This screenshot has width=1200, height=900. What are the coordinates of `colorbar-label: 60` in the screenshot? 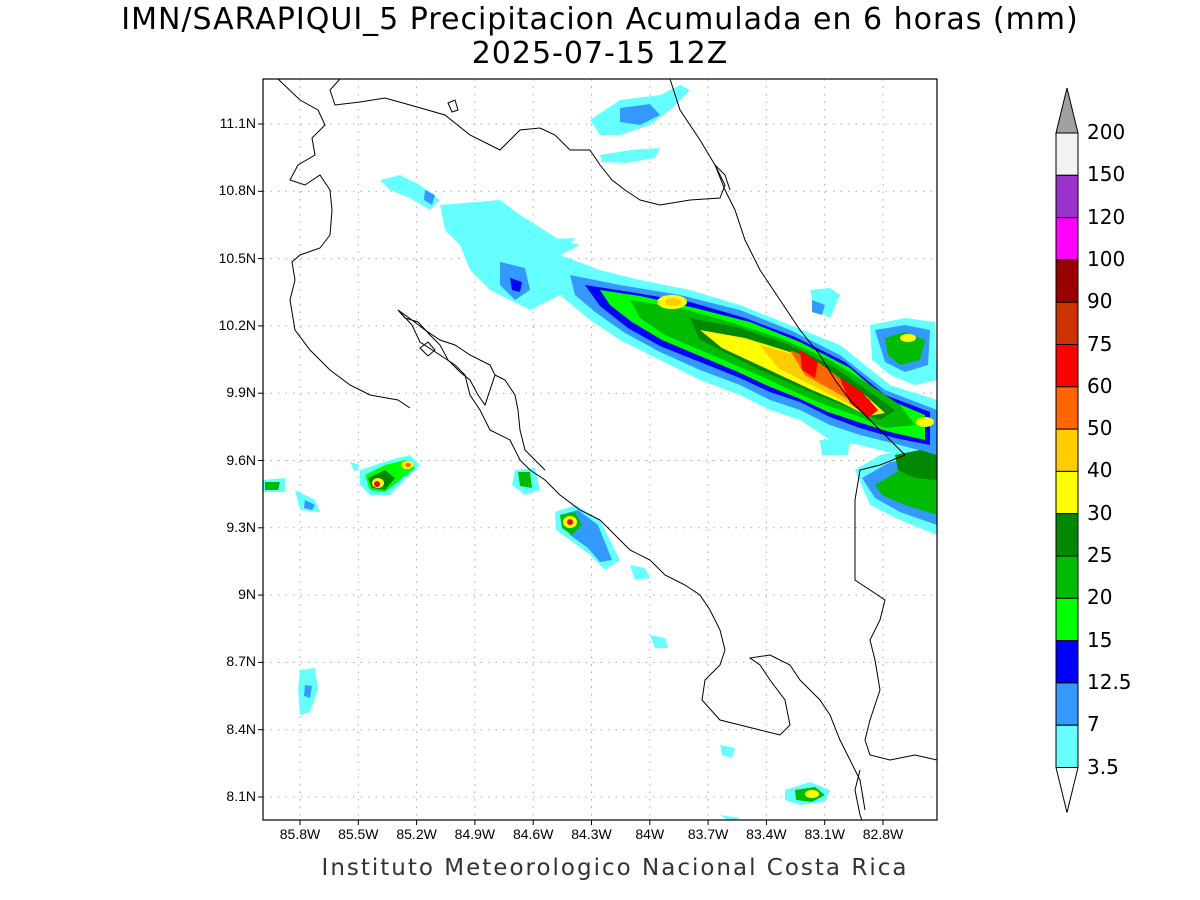 It's located at (1100, 385).